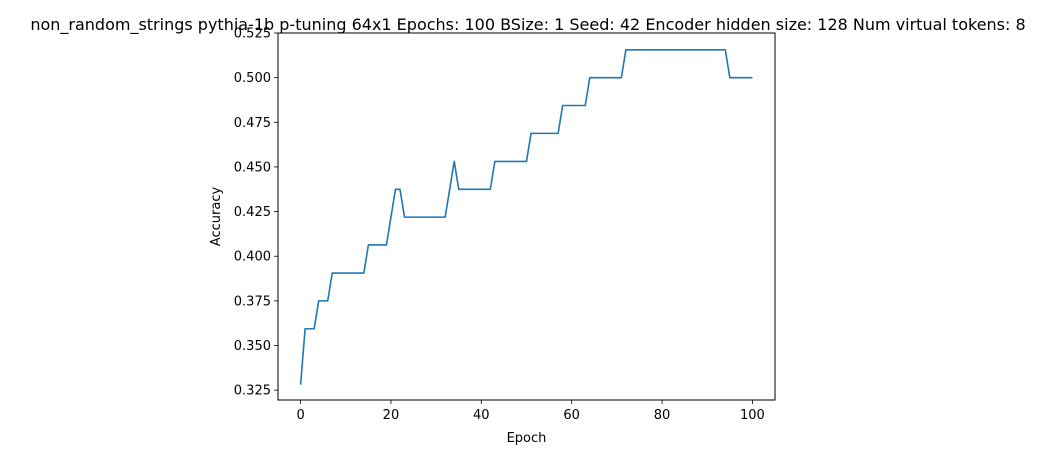  What do you see at coordinates (481, 415) in the screenshot?
I see `x-tick-label: 40` at bounding box center [481, 415].